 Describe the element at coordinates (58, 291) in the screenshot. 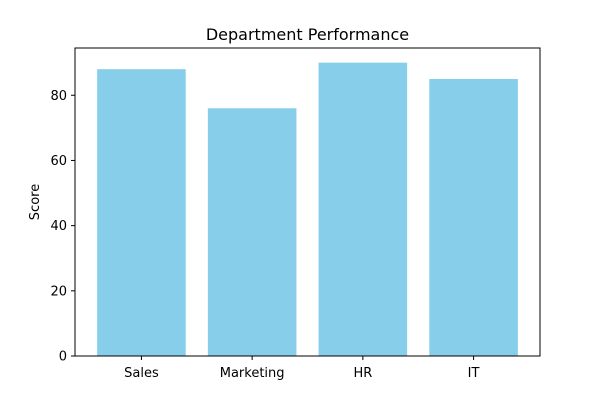

I see `y-tick-label: 20` at that location.